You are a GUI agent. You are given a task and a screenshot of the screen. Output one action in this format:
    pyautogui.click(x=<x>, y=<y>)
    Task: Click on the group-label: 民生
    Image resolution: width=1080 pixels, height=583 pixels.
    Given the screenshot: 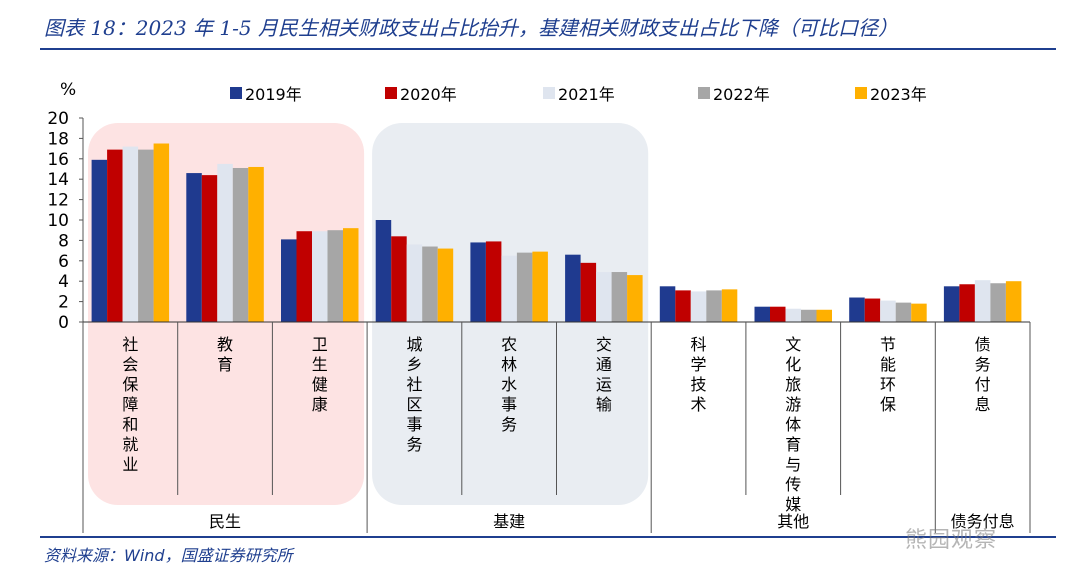 What is the action you would take?
    pyautogui.click(x=225, y=521)
    